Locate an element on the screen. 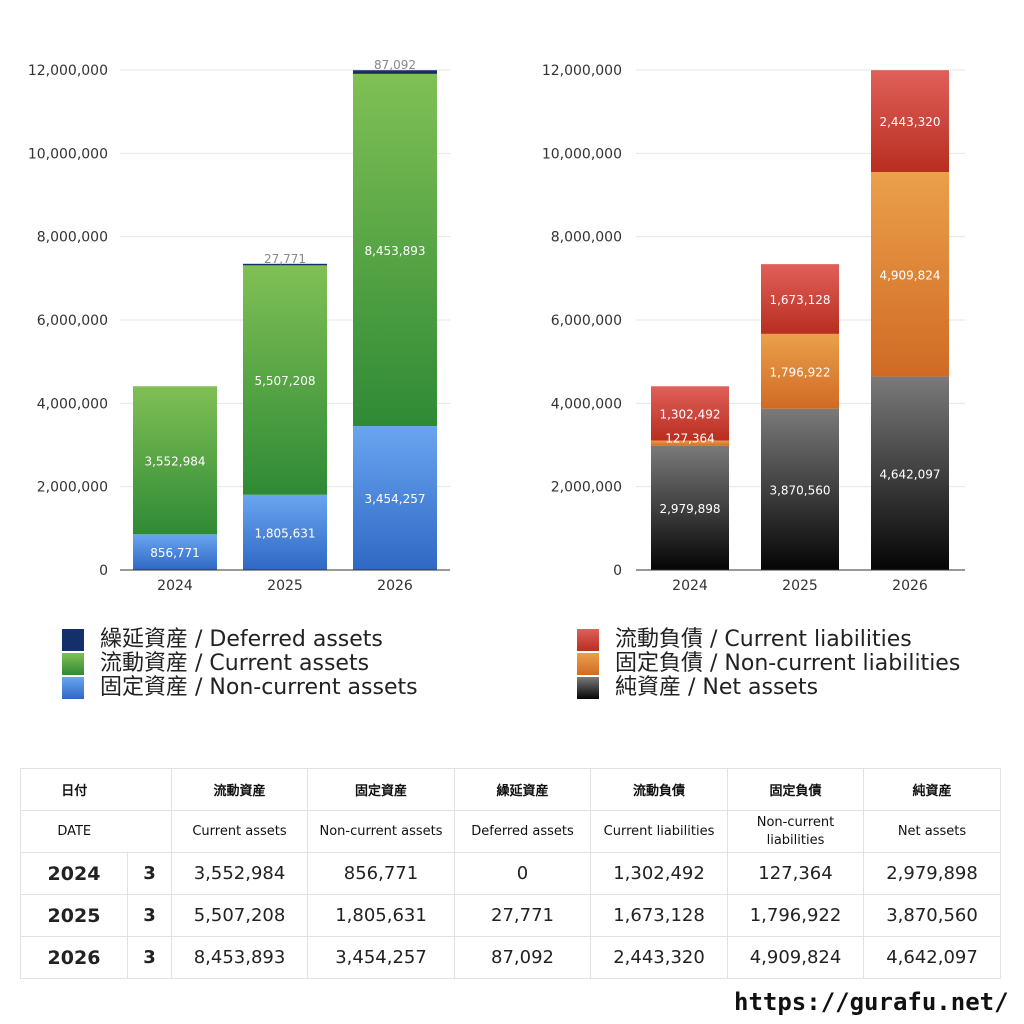 The height and width of the screenshot is (1024, 1024). data-label: 1,796,922 is located at coordinates (799, 372).